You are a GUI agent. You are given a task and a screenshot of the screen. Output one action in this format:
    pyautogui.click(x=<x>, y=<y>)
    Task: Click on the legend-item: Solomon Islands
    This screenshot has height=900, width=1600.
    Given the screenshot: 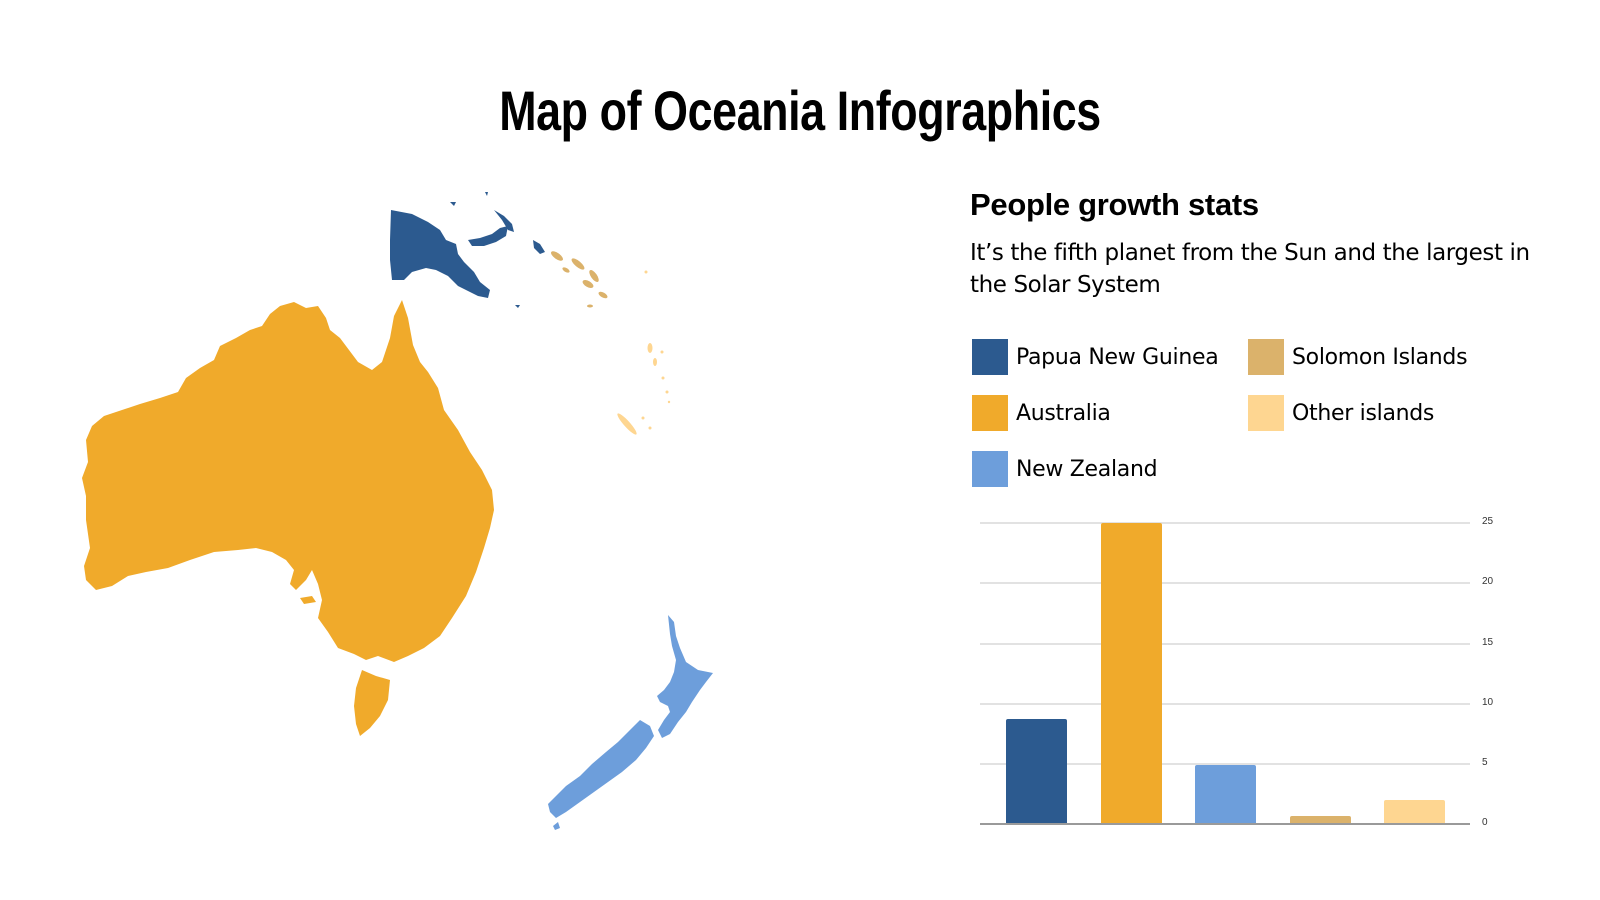 What is the action you would take?
    pyautogui.click(x=1358, y=357)
    